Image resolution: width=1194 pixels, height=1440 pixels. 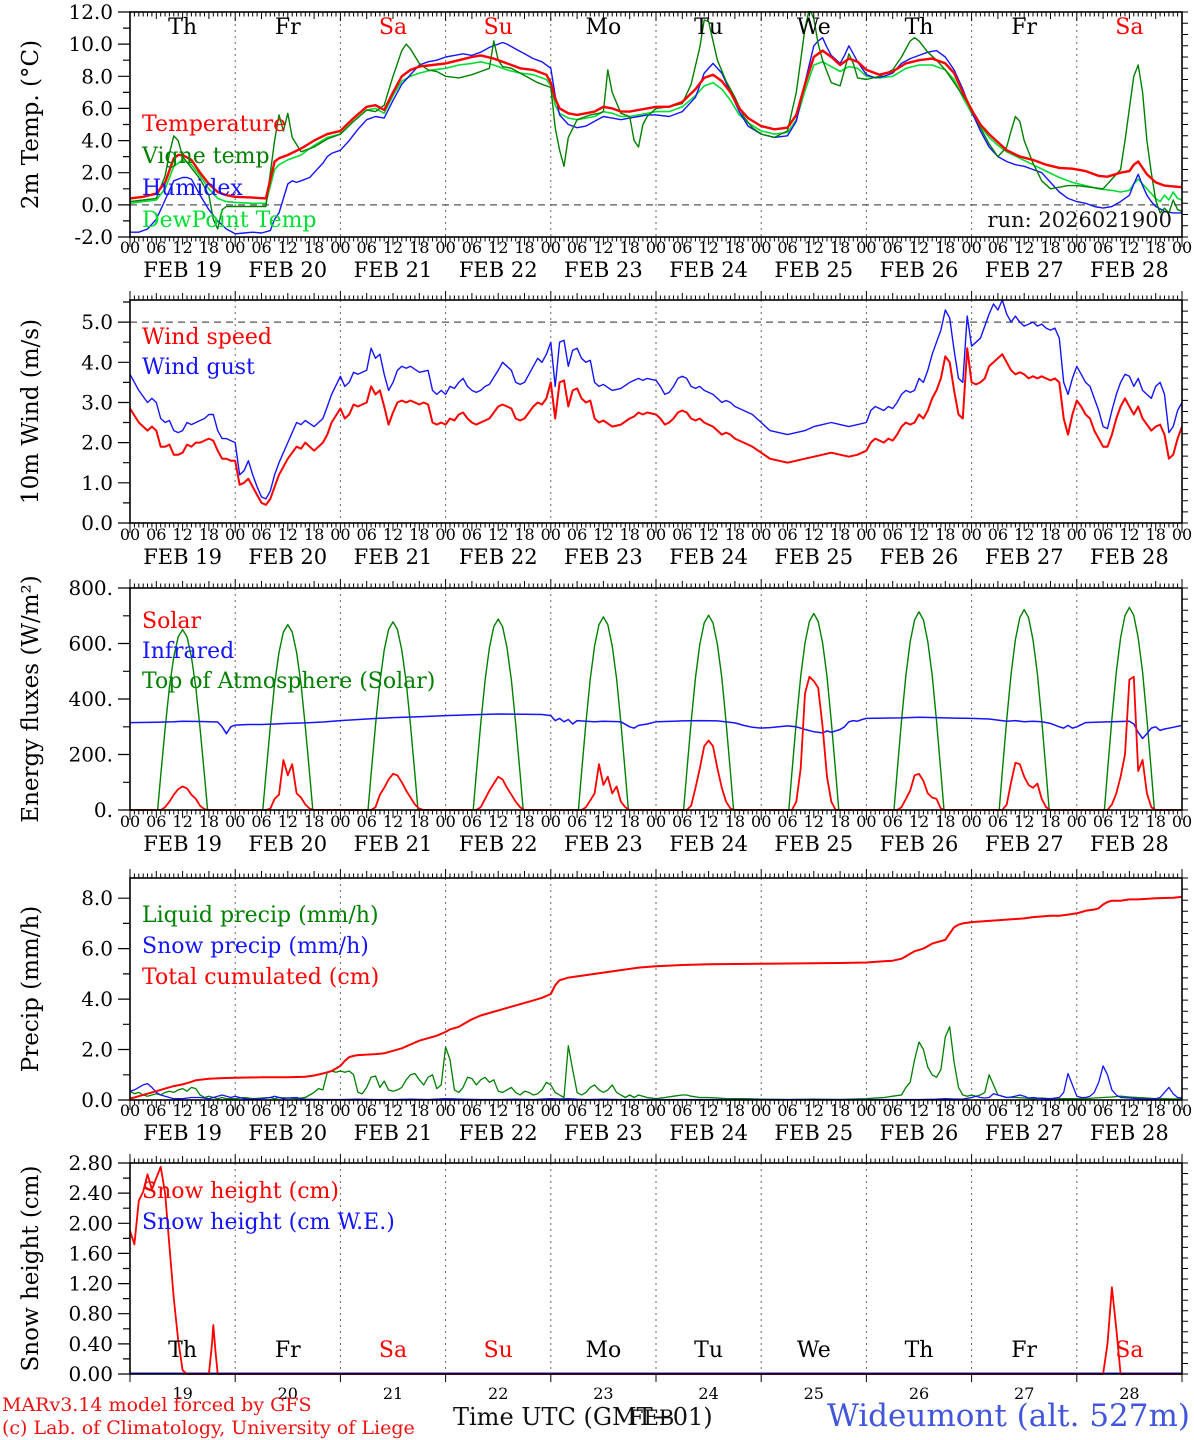 I want to click on y-tick-label: 2.80, so click(x=90, y=1163).